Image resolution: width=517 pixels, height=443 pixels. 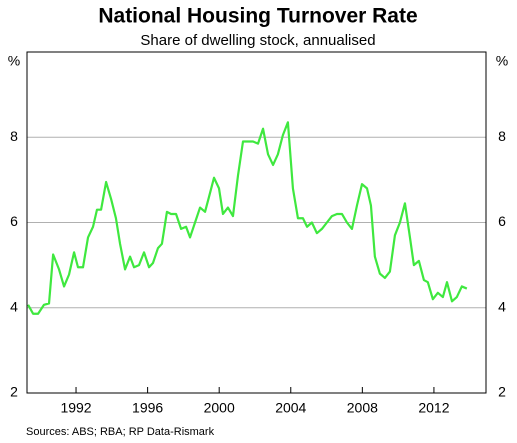 What do you see at coordinates (502, 306) in the screenshot?
I see `y2-tick-label: 4` at bounding box center [502, 306].